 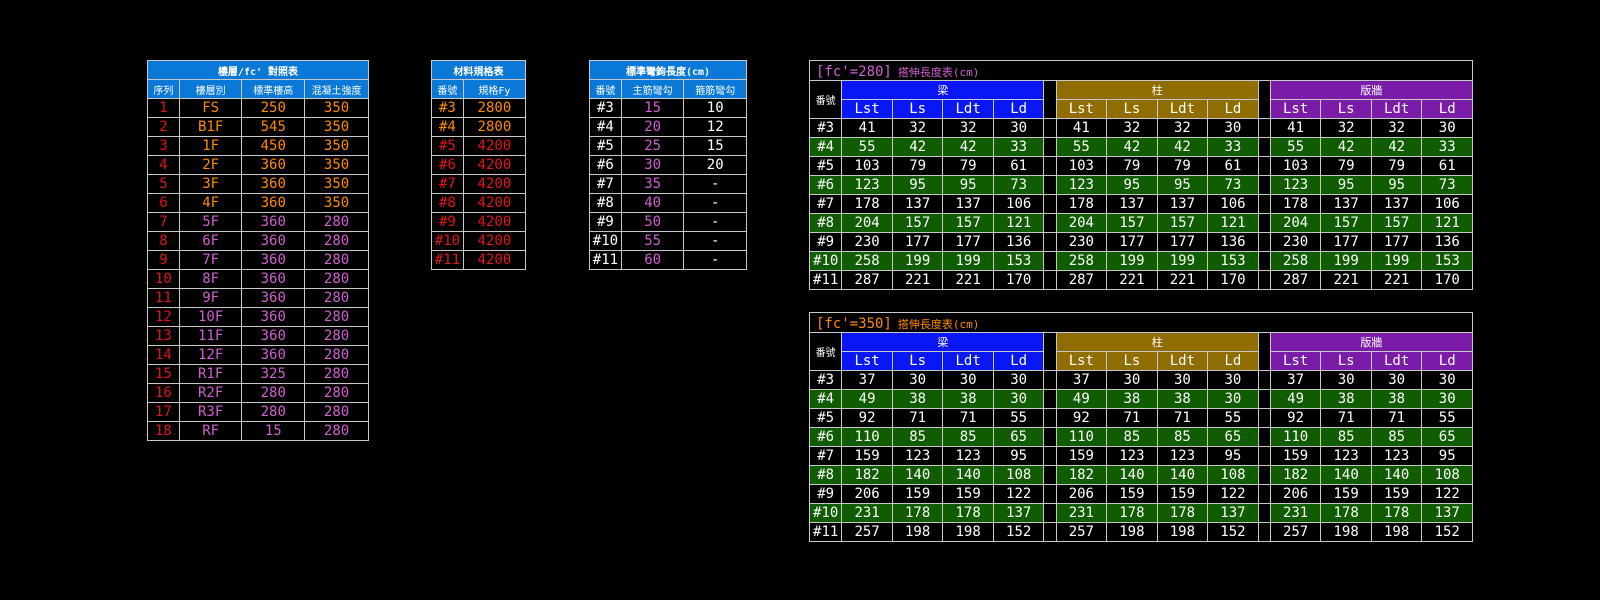 I want to click on table-row: #4 2800, so click(x=479, y=127).